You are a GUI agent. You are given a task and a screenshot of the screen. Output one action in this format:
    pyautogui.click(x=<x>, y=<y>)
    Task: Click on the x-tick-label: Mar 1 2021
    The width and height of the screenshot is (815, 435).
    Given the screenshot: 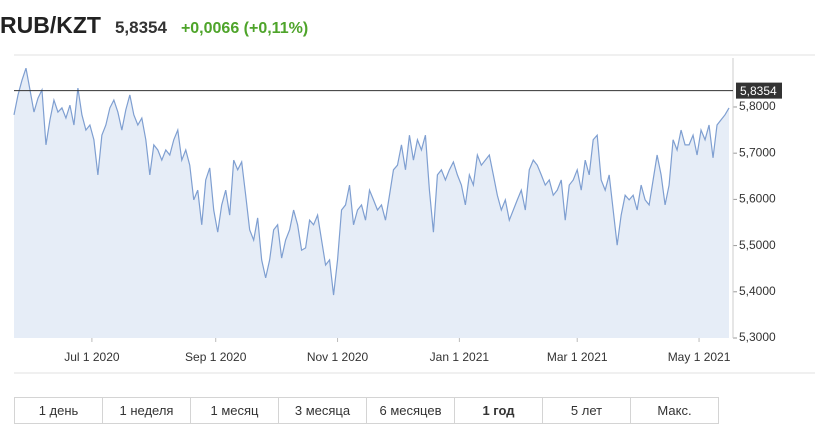 What is the action you would take?
    pyautogui.click(x=577, y=357)
    